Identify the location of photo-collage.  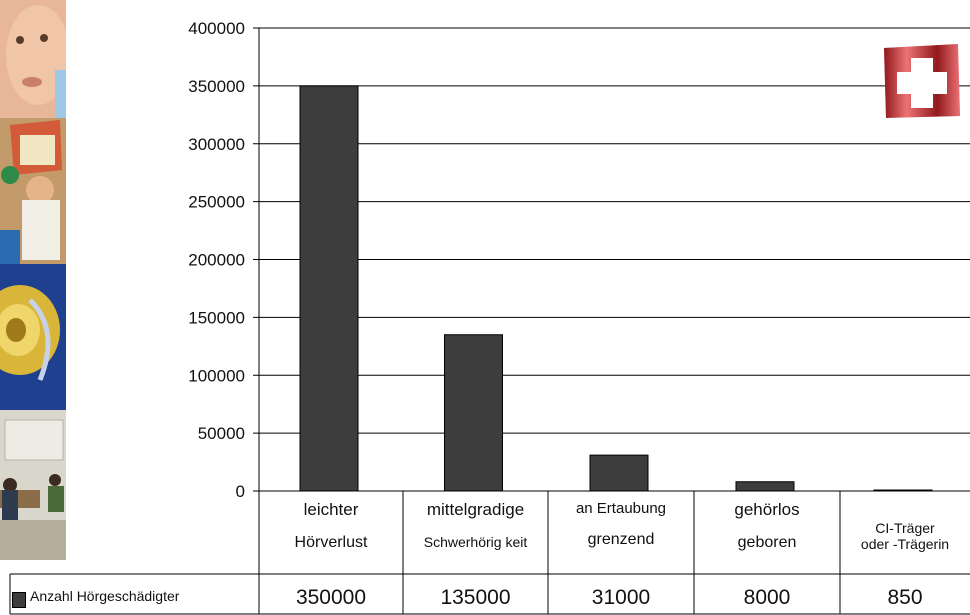
(35, 280).